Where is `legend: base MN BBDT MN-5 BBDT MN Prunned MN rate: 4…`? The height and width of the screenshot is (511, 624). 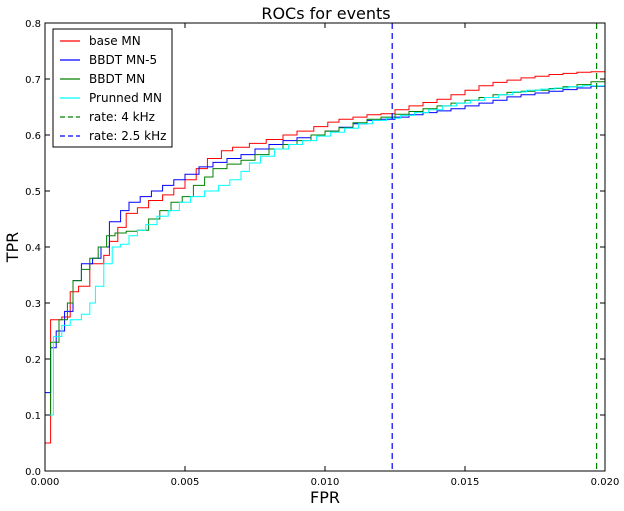
legend: base MN BBDT MN-5 BBDT MN Prunned MN rate: 4… is located at coordinates (112, 88).